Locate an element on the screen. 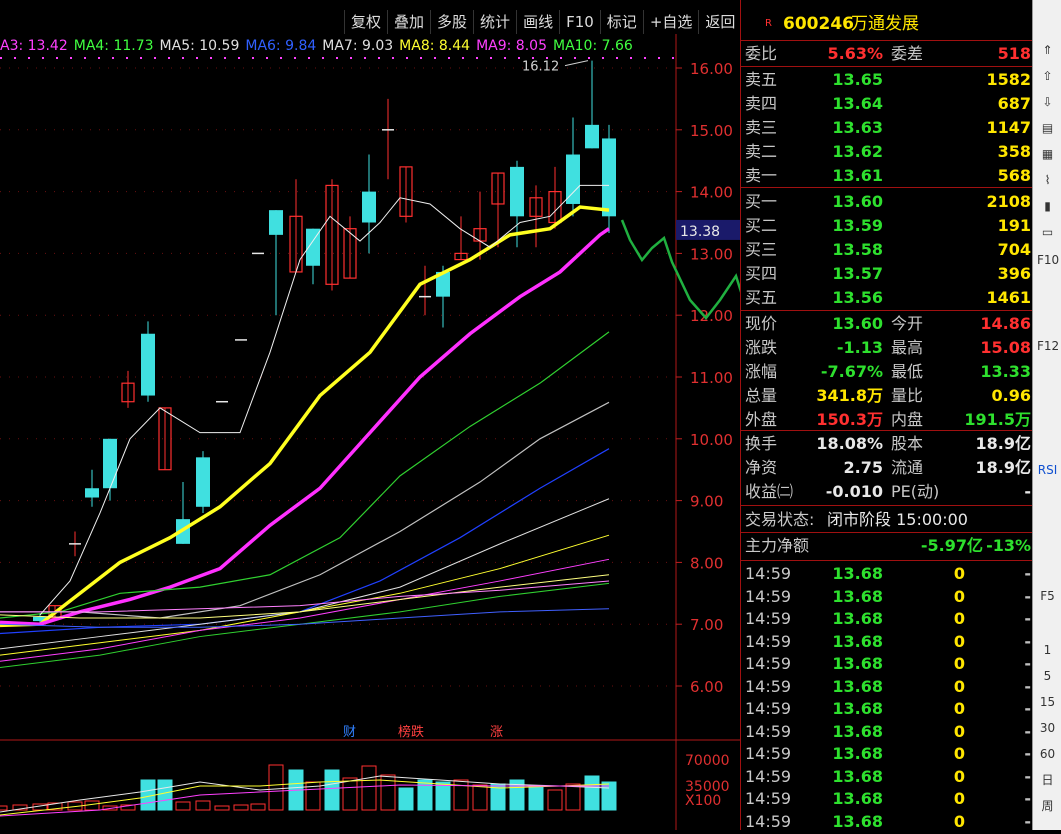 This screenshot has width=1061, height=834. rightbar-btn-2: RSI is located at coordinates (1047, 470).